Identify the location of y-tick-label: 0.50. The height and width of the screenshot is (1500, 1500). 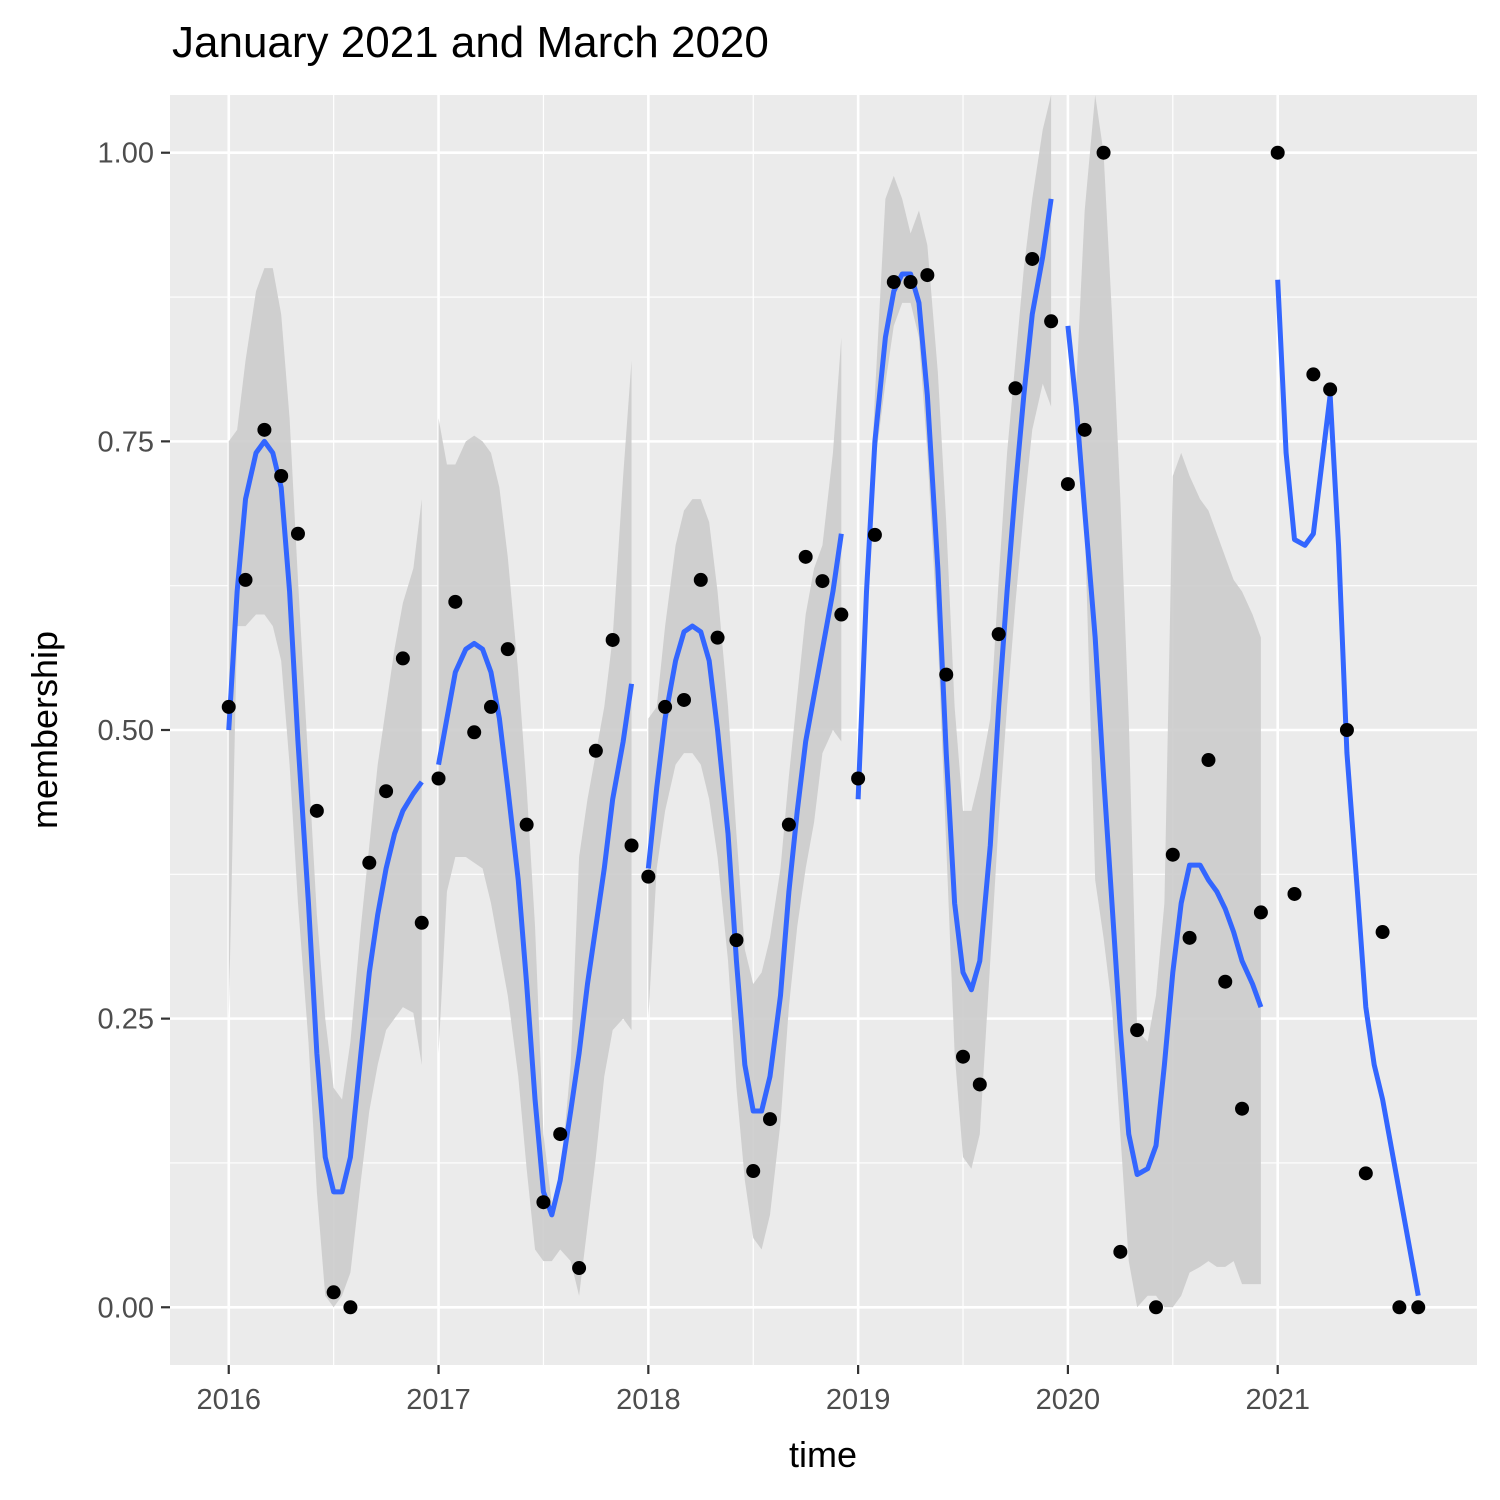
(126, 731).